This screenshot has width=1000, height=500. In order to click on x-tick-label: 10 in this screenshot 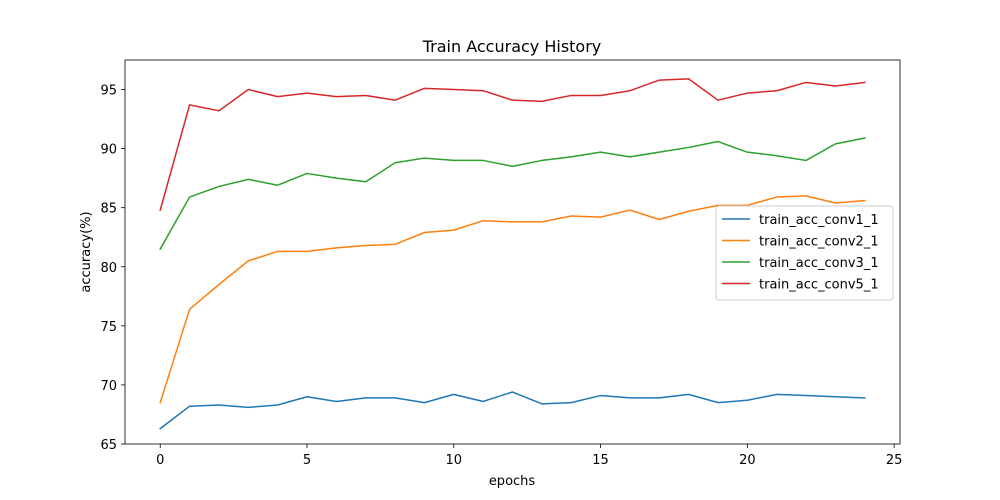, I will do `click(454, 460)`.